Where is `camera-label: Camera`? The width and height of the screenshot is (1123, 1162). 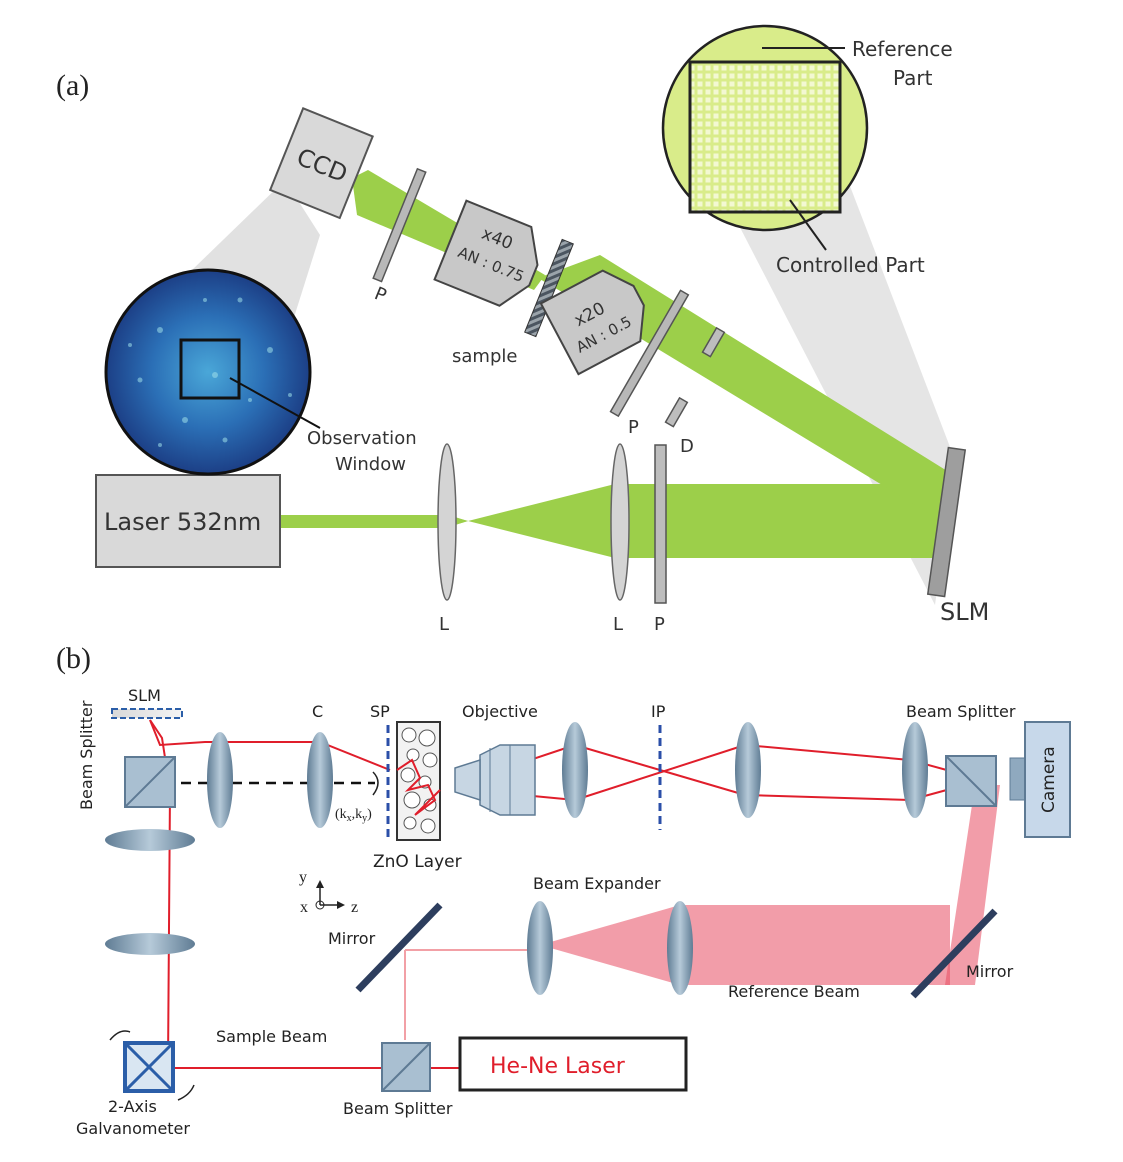 camera-label: Camera is located at coordinates (1049, 779).